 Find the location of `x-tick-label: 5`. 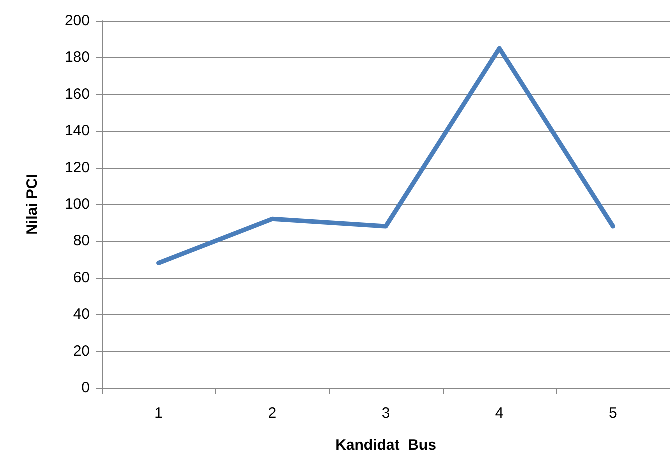

x-tick-label: 5 is located at coordinates (613, 413).